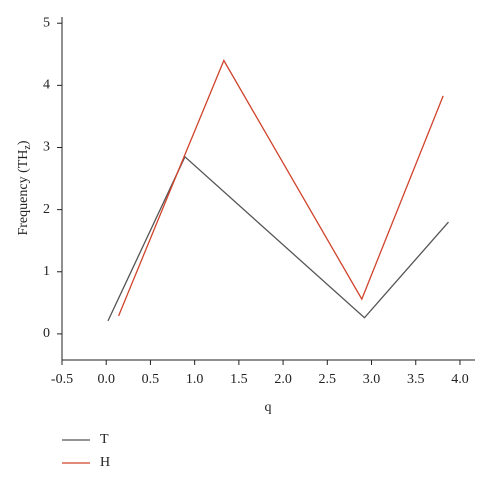 Image resolution: width=500 pixels, height=485 pixels. What do you see at coordinates (460, 379) in the screenshot?
I see `x-tick-label: 4.0` at bounding box center [460, 379].